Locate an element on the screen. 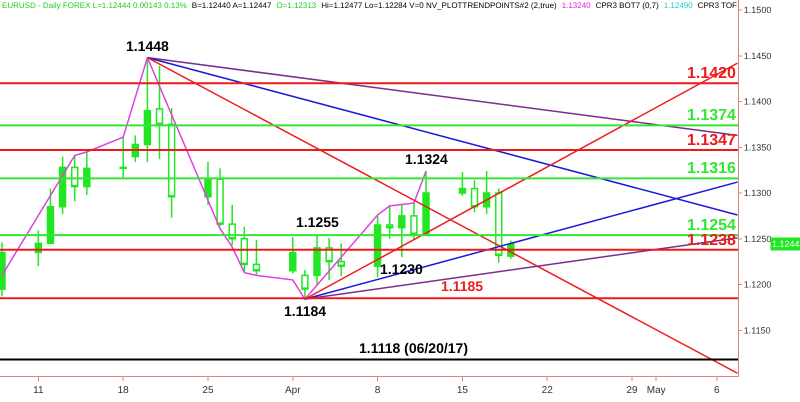 Image resolution: width=800 pixels, height=402 pixels. annotation: 1.1255 is located at coordinates (318, 222).